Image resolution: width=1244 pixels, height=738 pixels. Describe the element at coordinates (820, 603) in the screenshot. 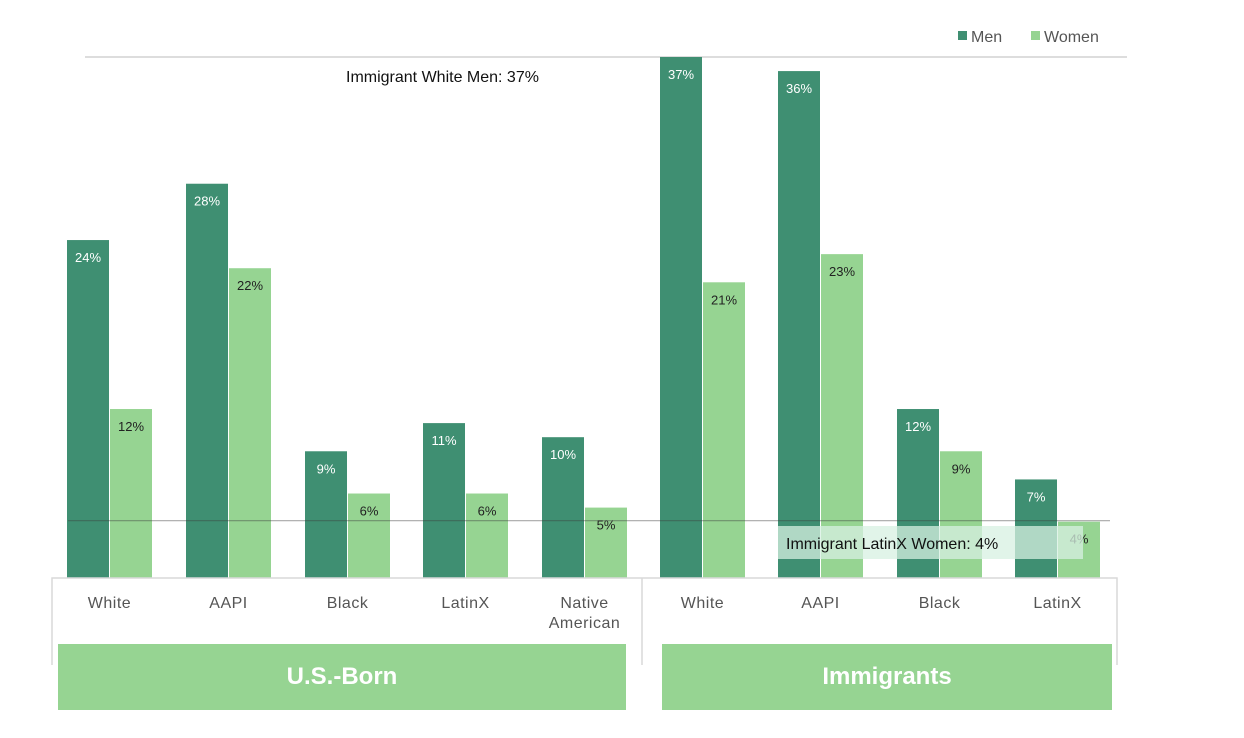

I see `tick-label-6: AAPI` at that location.